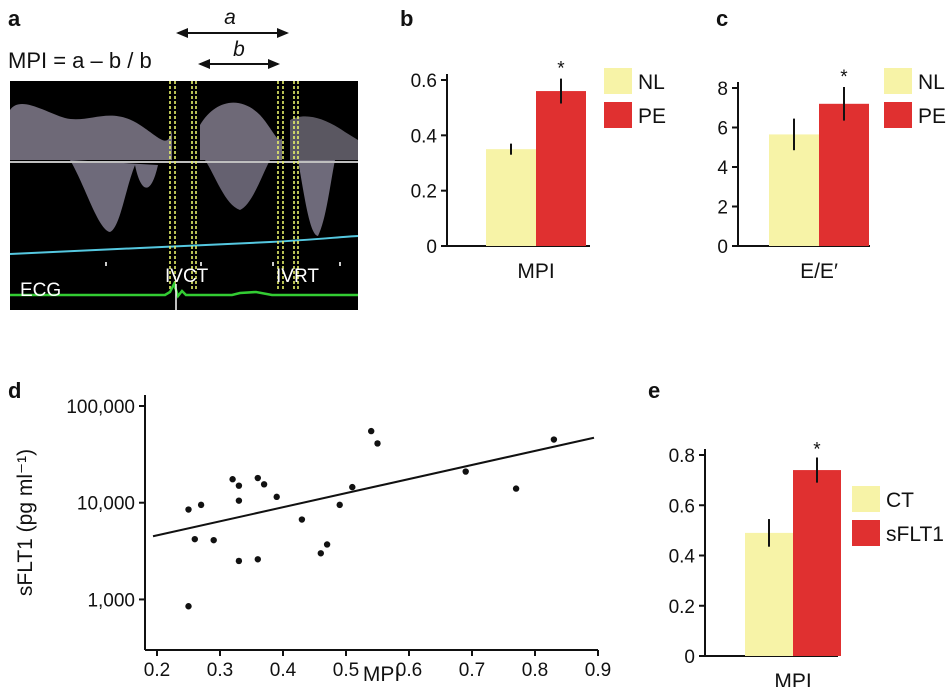  What do you see at coordinates (722, 89) in the screenshot?
I see `y-tick-label: 8` at bounding box center [722, 89].